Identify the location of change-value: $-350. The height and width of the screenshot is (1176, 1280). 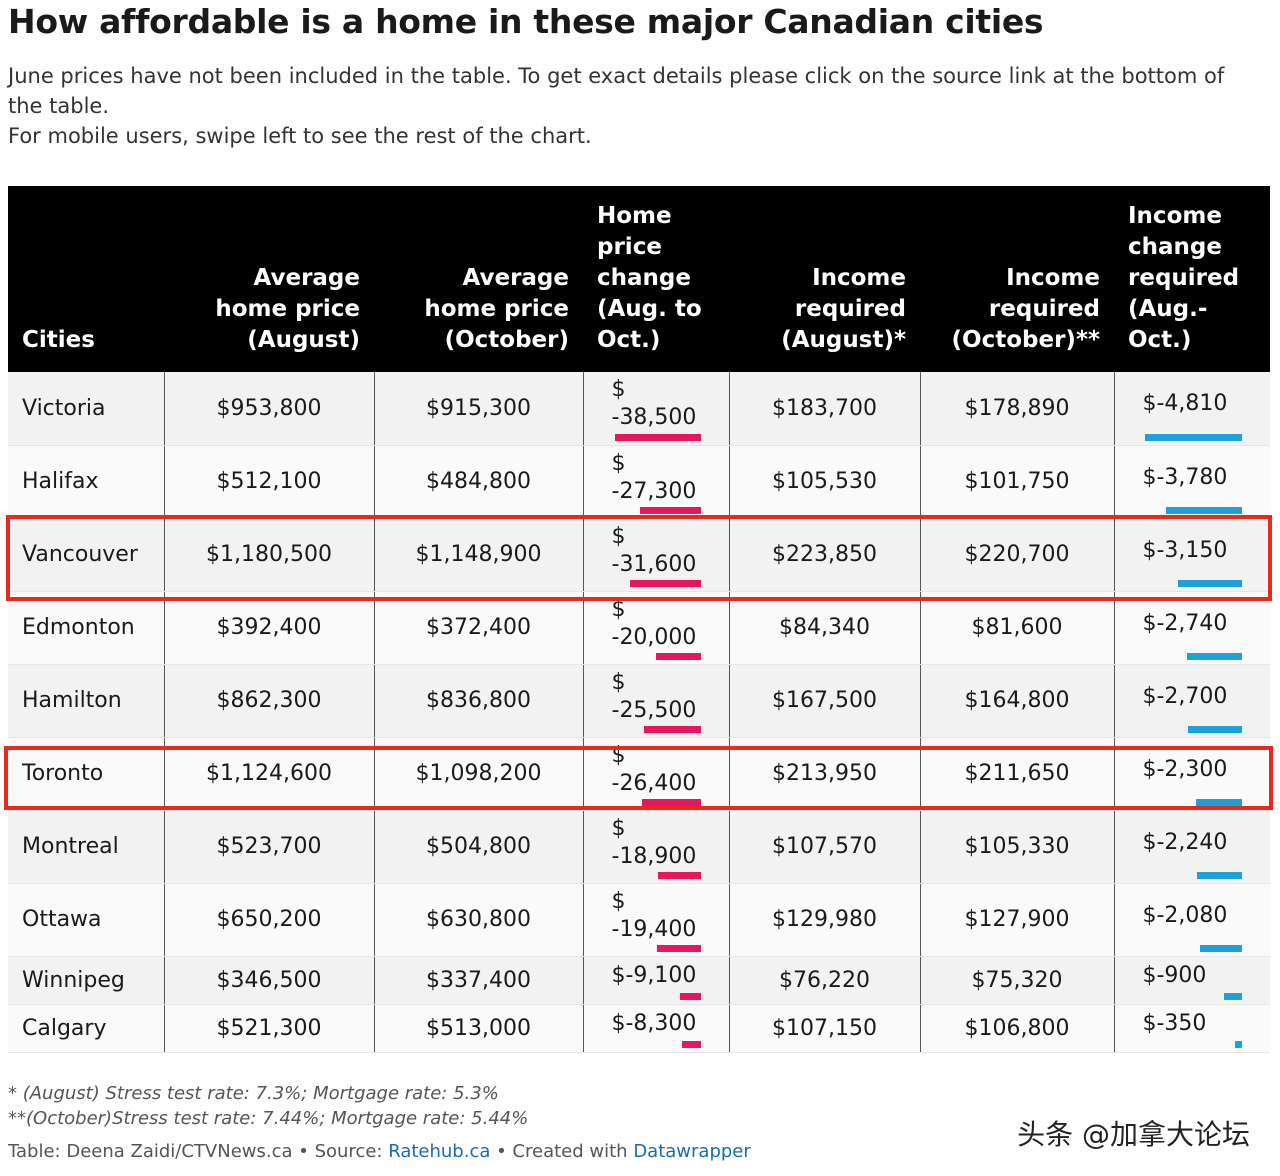
(1174, 1023).